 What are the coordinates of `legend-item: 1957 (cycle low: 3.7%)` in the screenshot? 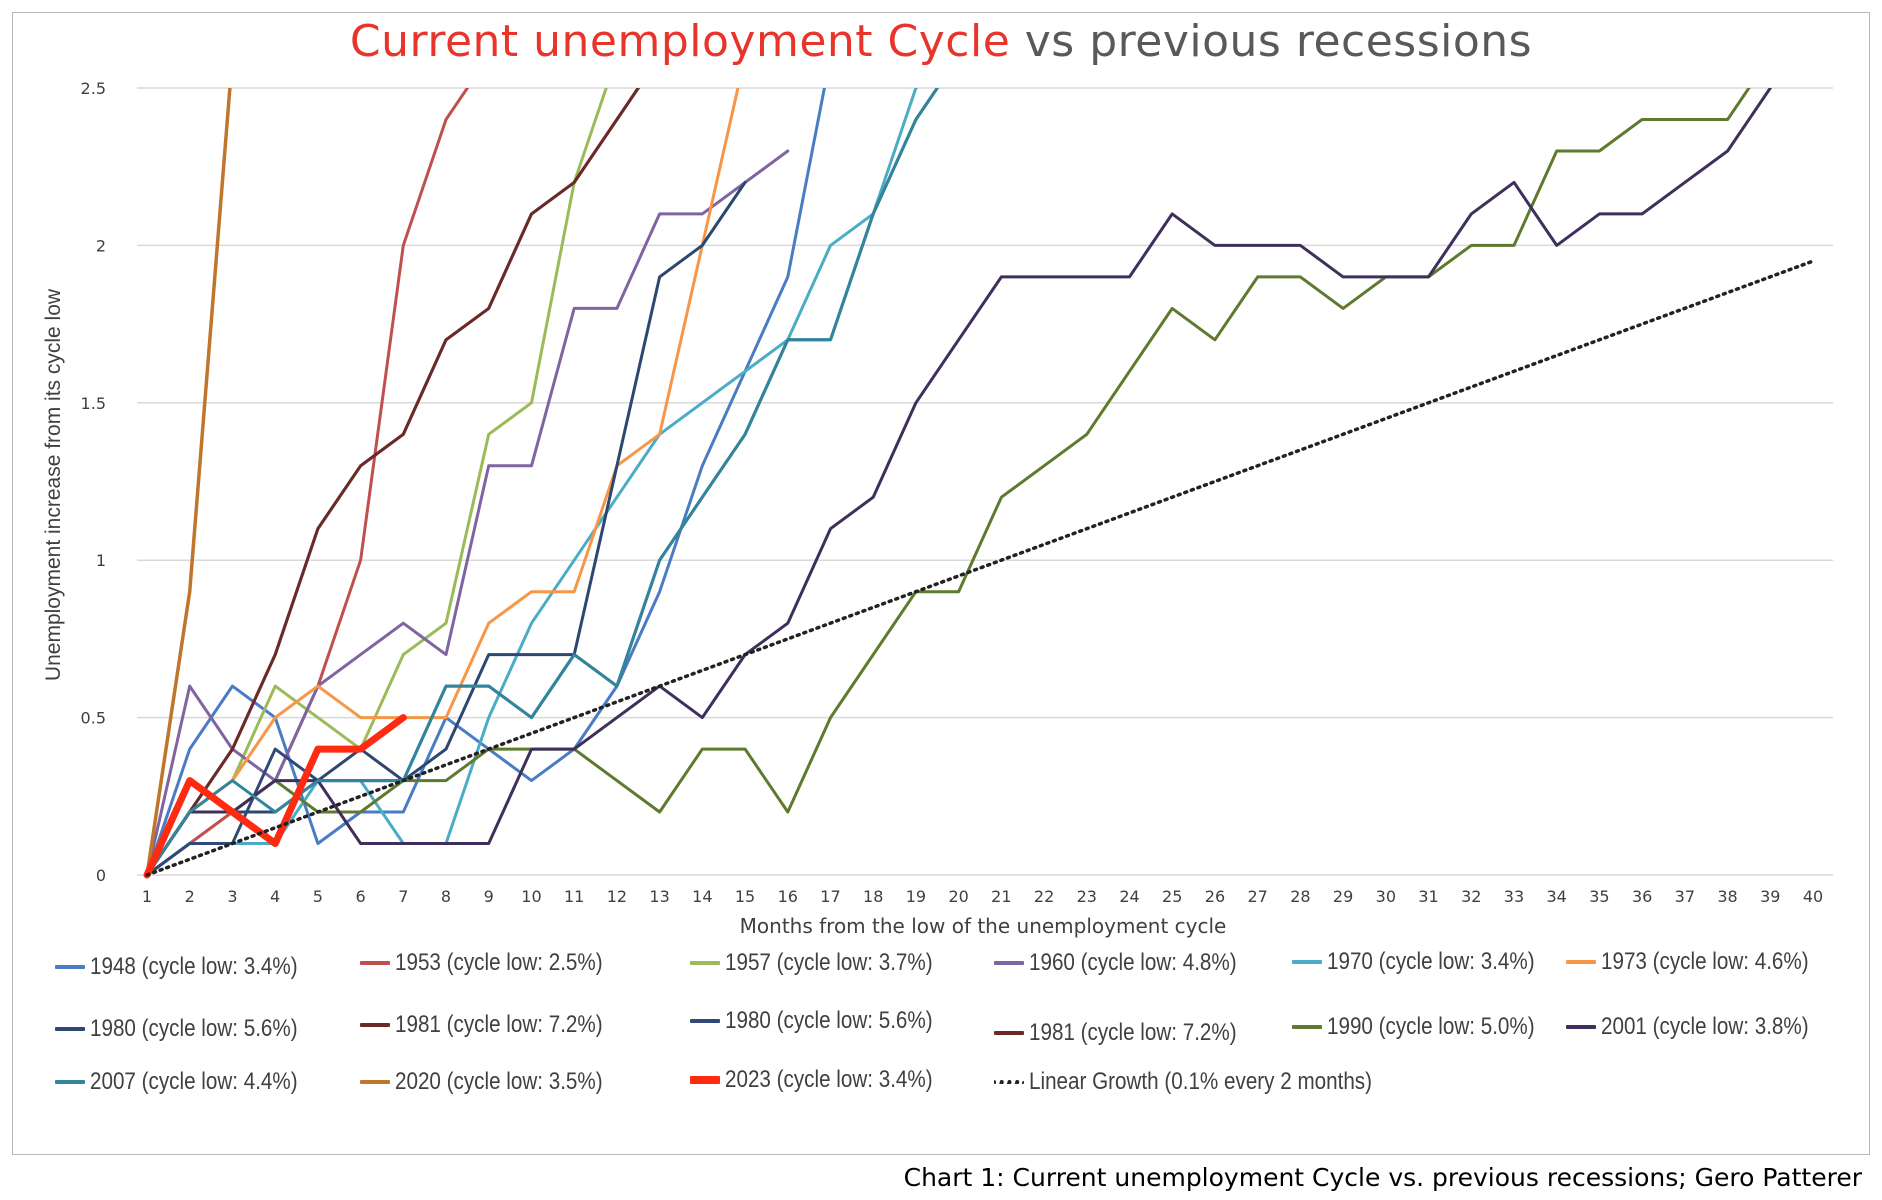 It's located at (828, 963).